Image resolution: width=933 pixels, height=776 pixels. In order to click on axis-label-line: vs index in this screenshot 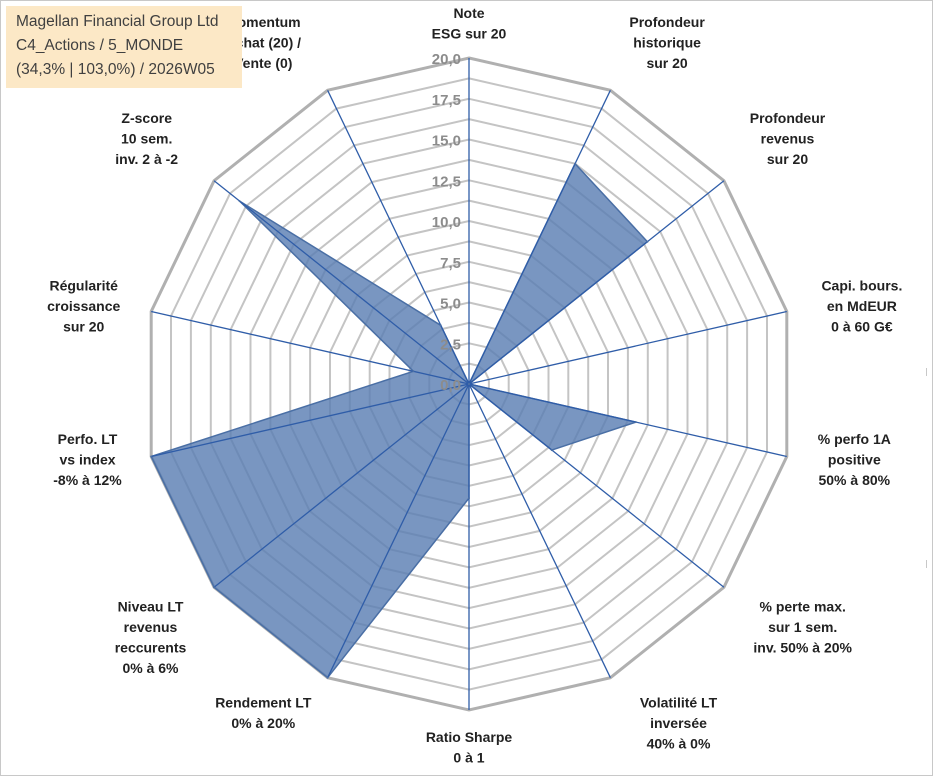, I will do `click(87, 460)`.